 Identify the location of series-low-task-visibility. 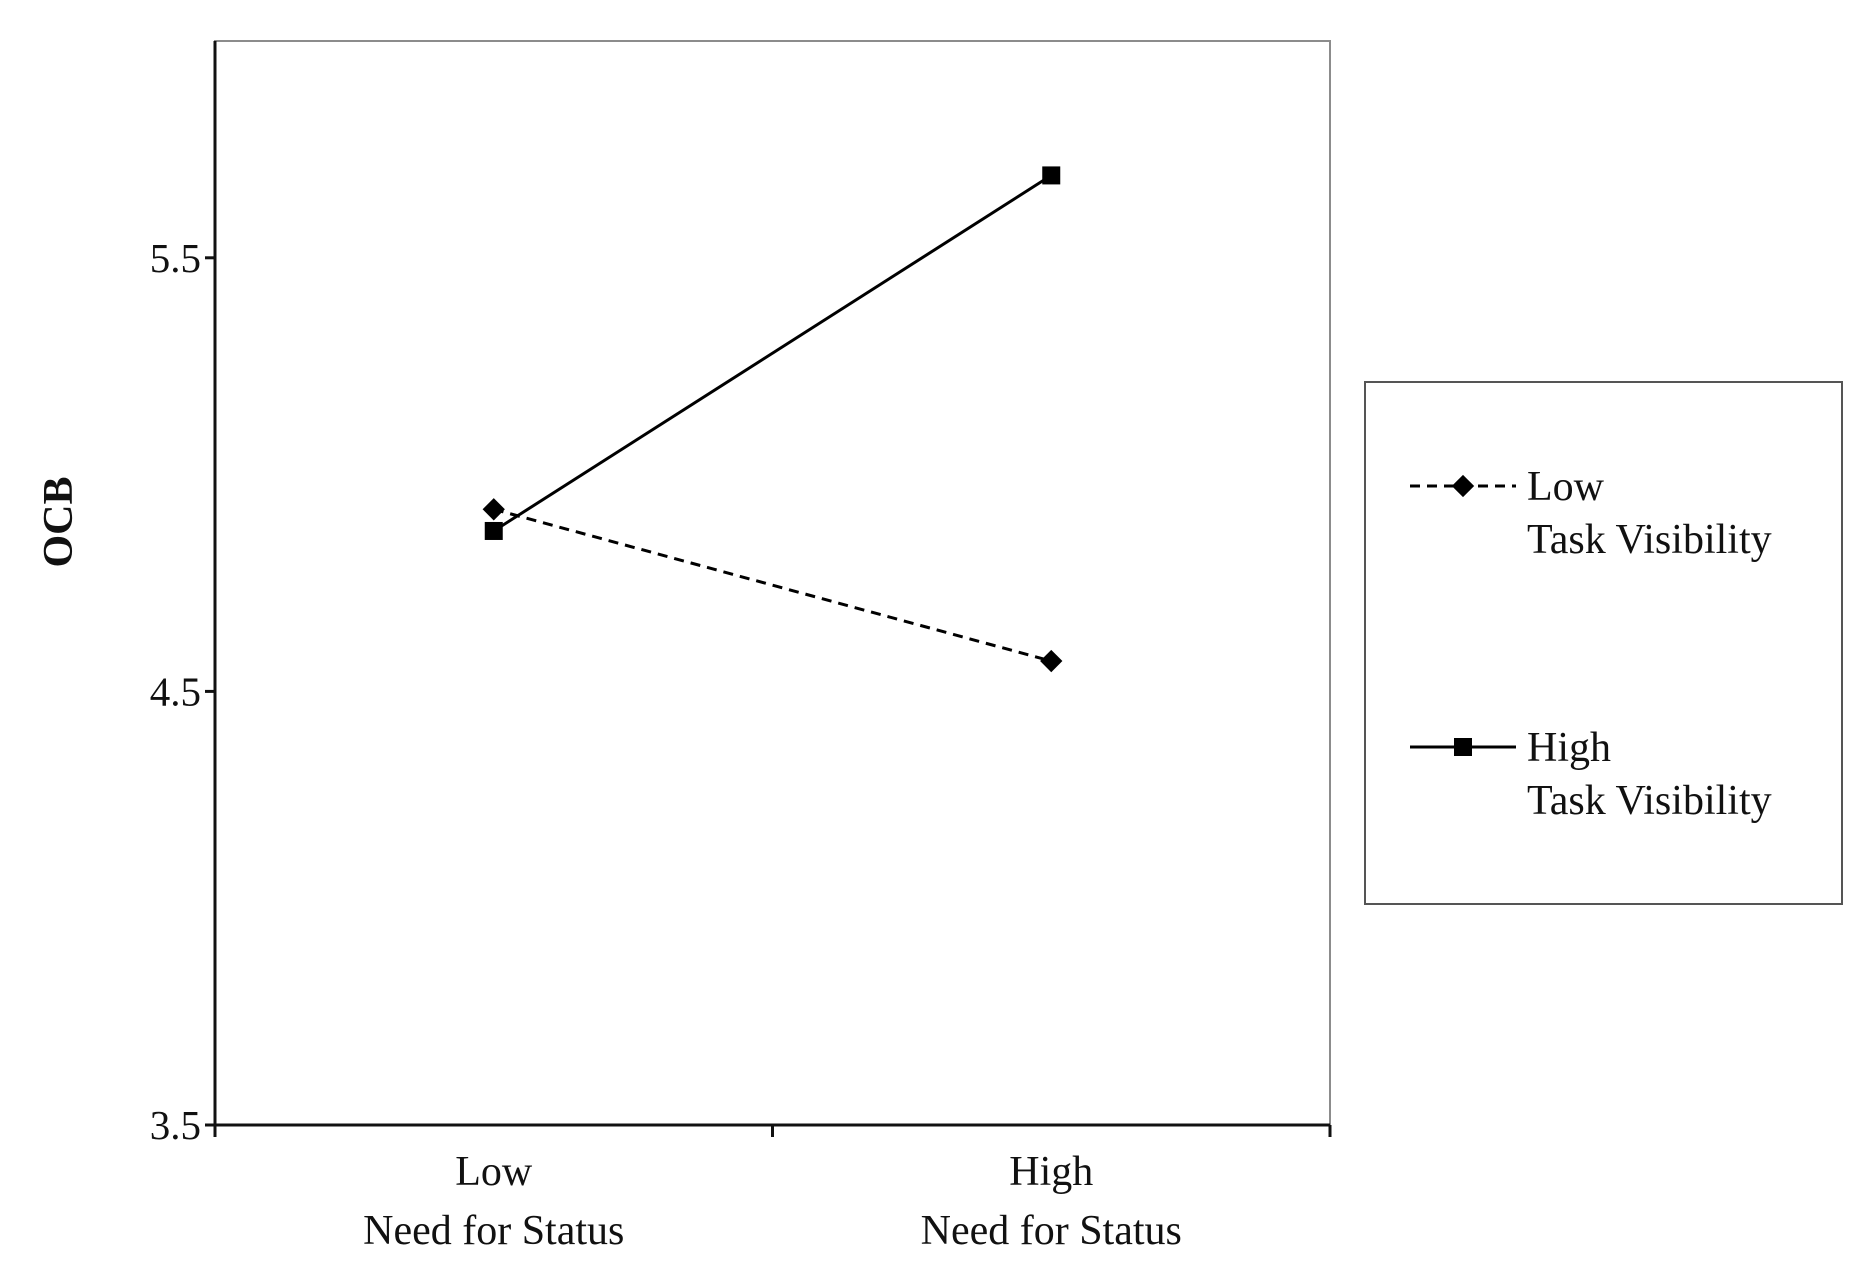
(772, 585).